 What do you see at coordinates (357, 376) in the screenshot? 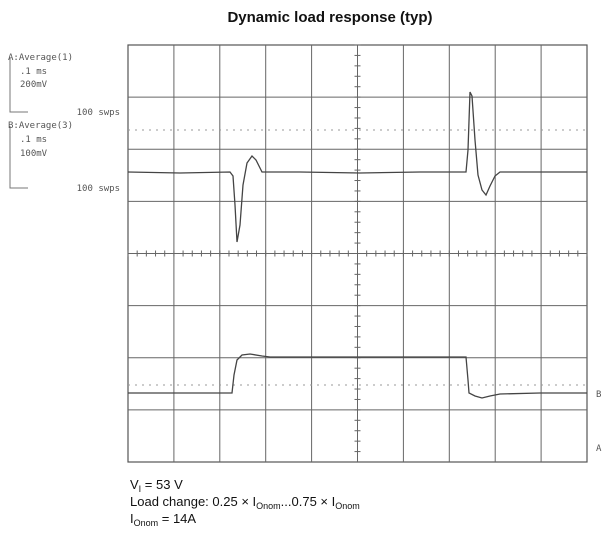
I see `trace-b` at bounding box center [357, 376].